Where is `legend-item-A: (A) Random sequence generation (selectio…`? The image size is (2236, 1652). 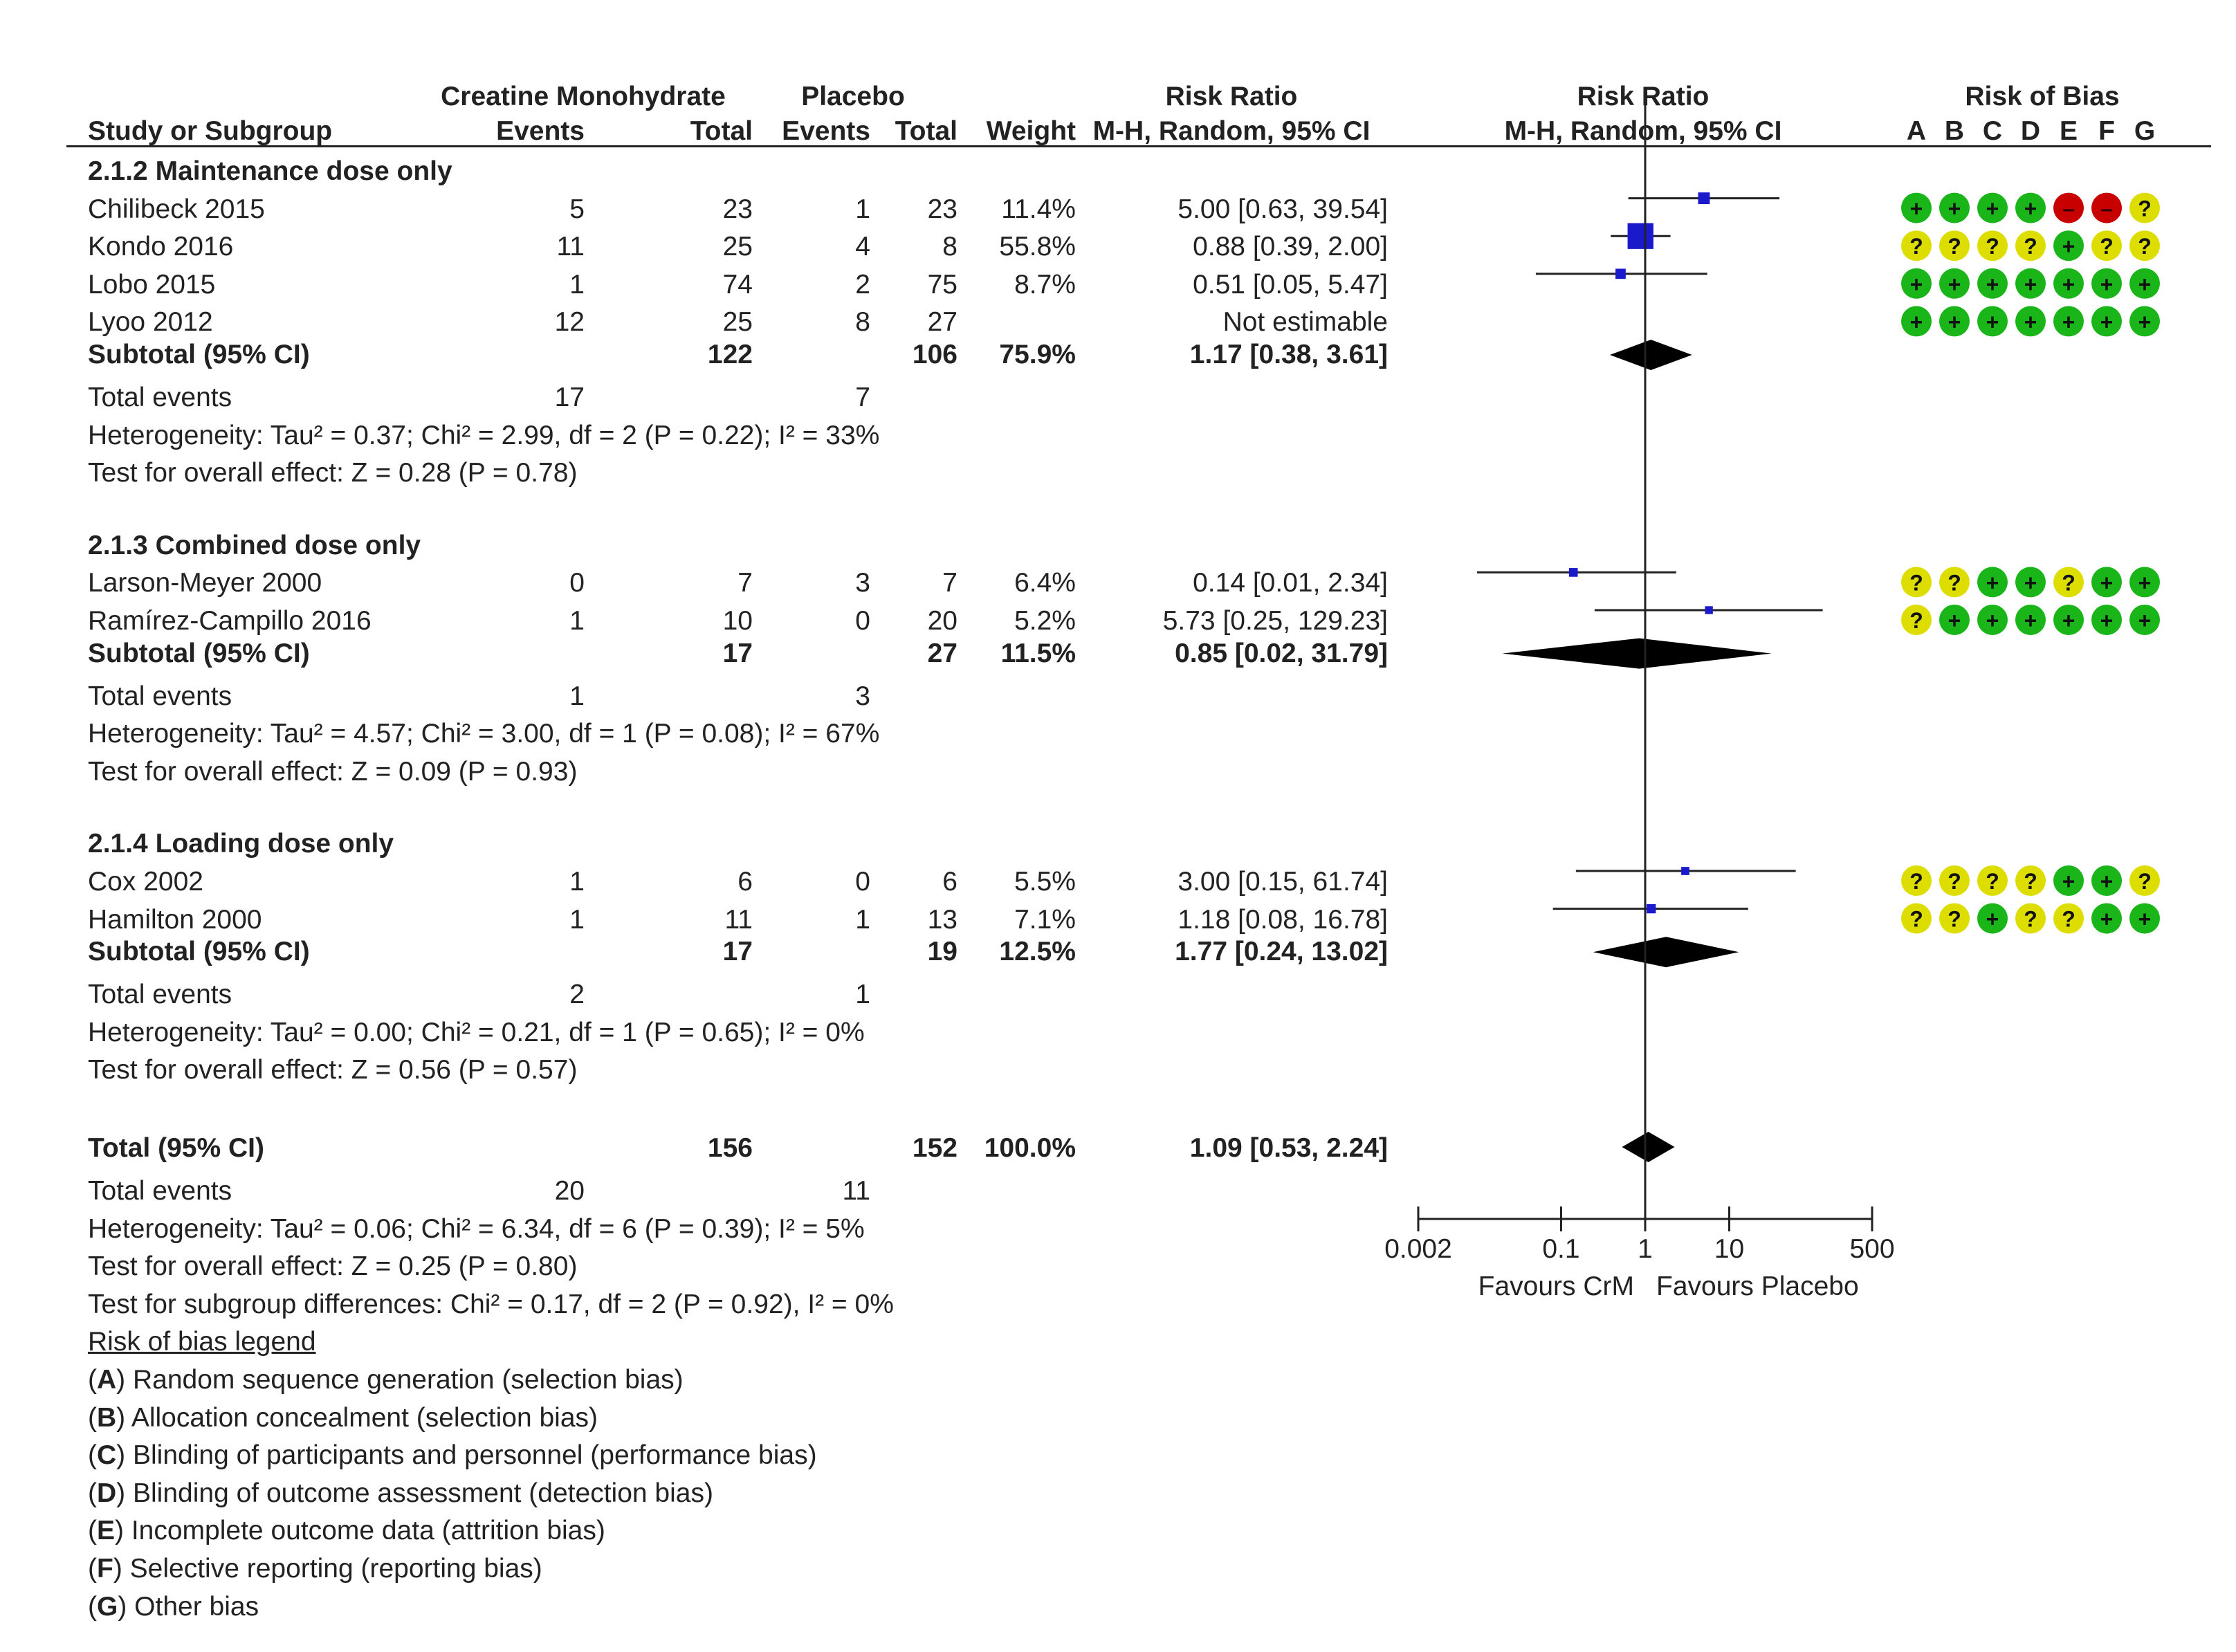
legend-item-A: (A) Random sequence generation (selectio… is located at coordinates (386, 1380).